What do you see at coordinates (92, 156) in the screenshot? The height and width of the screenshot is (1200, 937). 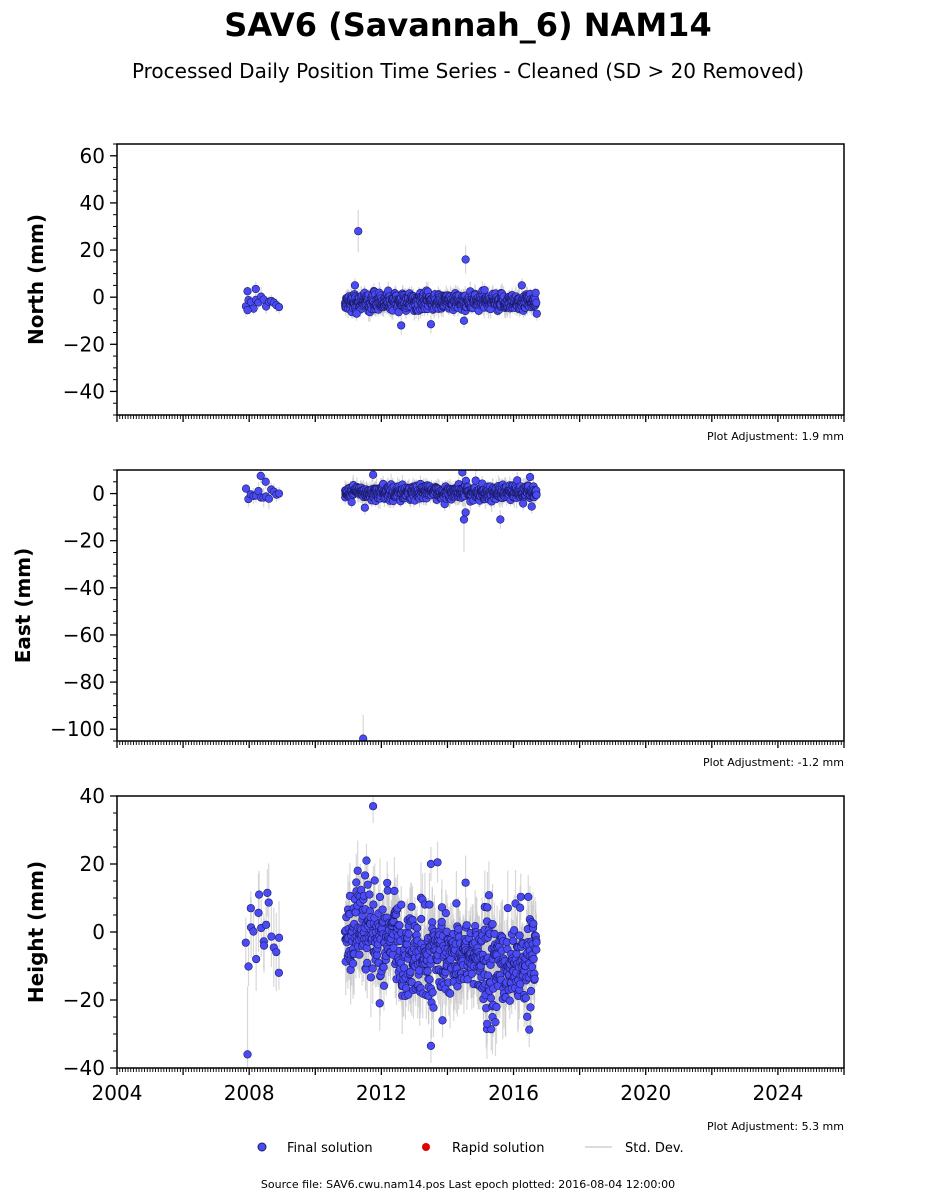 I see `y-tick-label: 60` at bounding box center [92, 156].